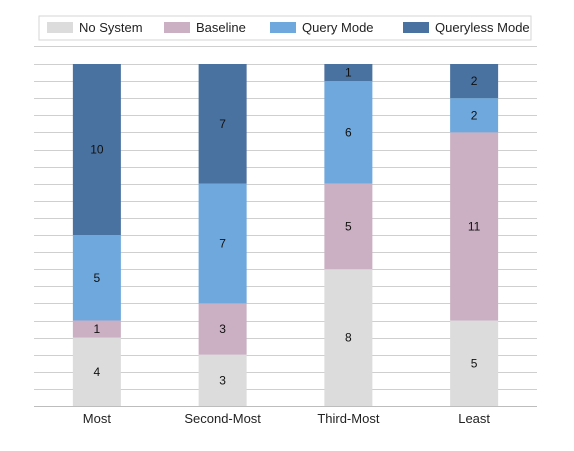 The image size is (574, 451). I want to click on data-label-least-no-system: 5, so click(474, 363).